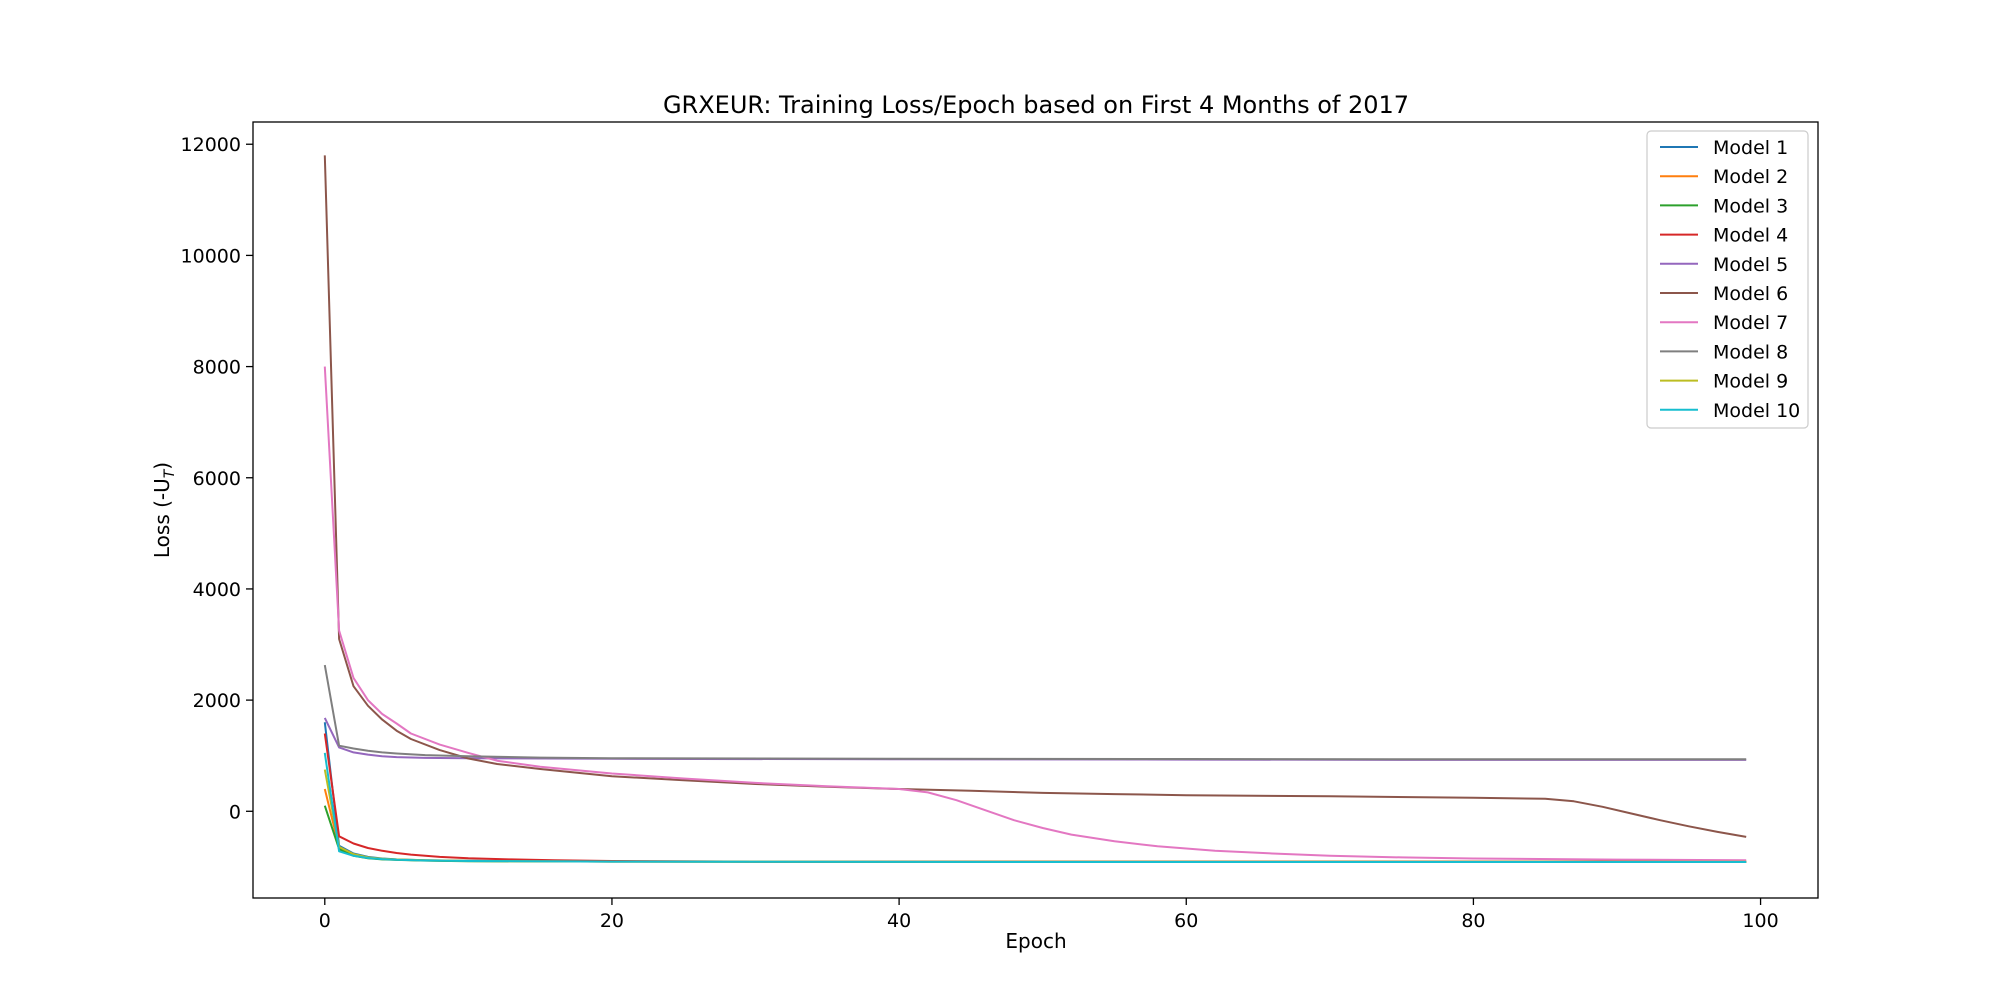 The height and width of the screenshot is (1000, 2000). I want to click on legend-label-model-6: Model 6, so click(1750, 294).